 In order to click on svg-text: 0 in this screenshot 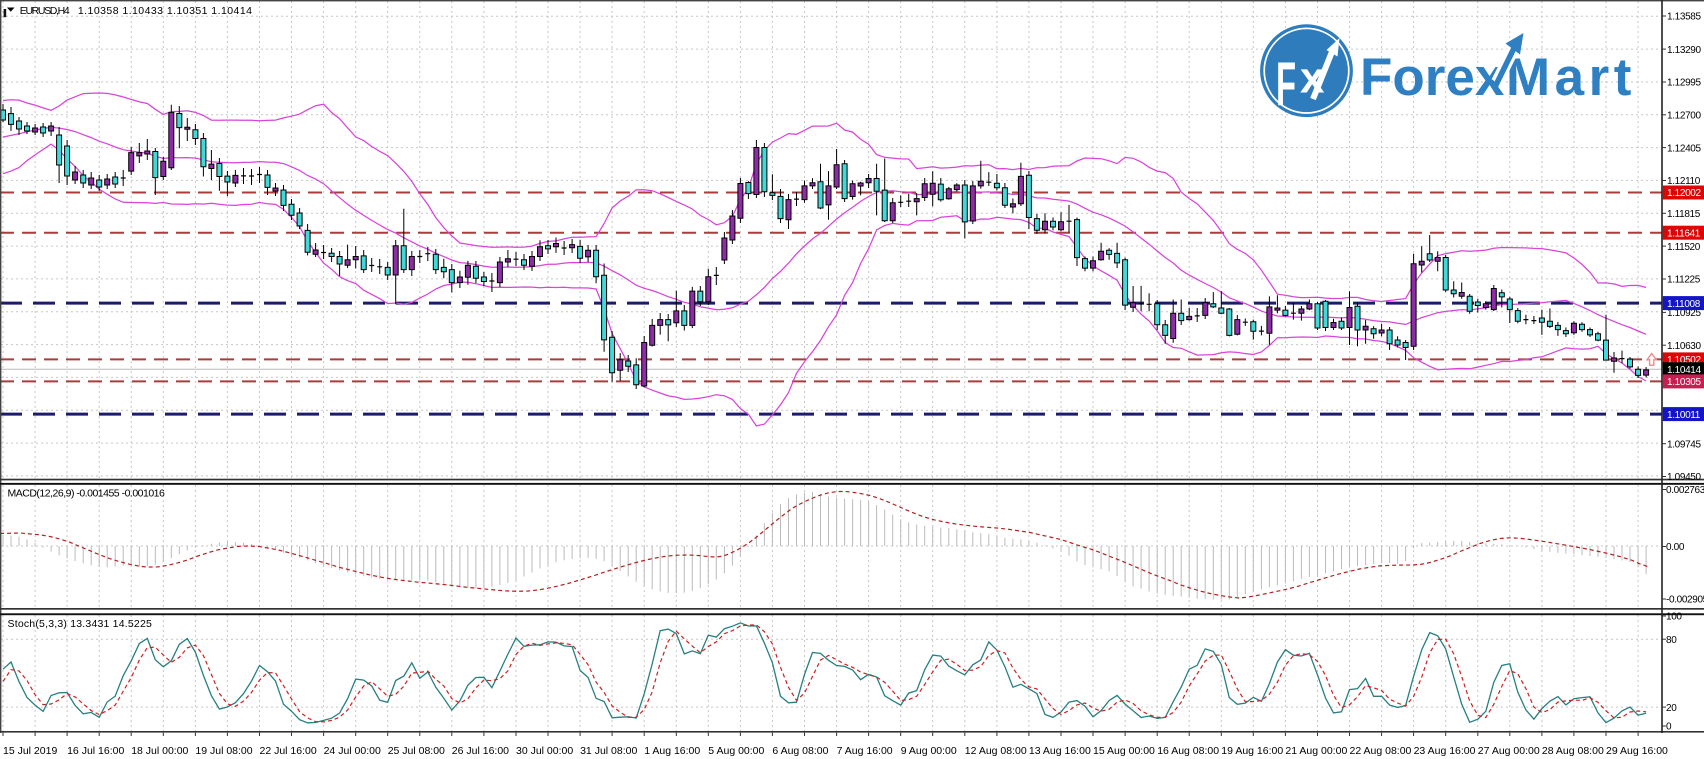, I will do `click(1669, 727)`.